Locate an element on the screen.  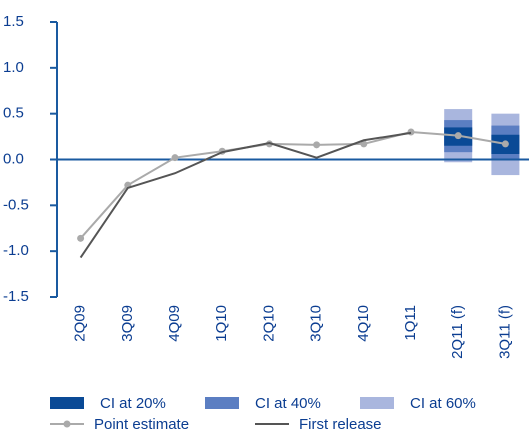
legend-point is located at coordinates (67, 424).